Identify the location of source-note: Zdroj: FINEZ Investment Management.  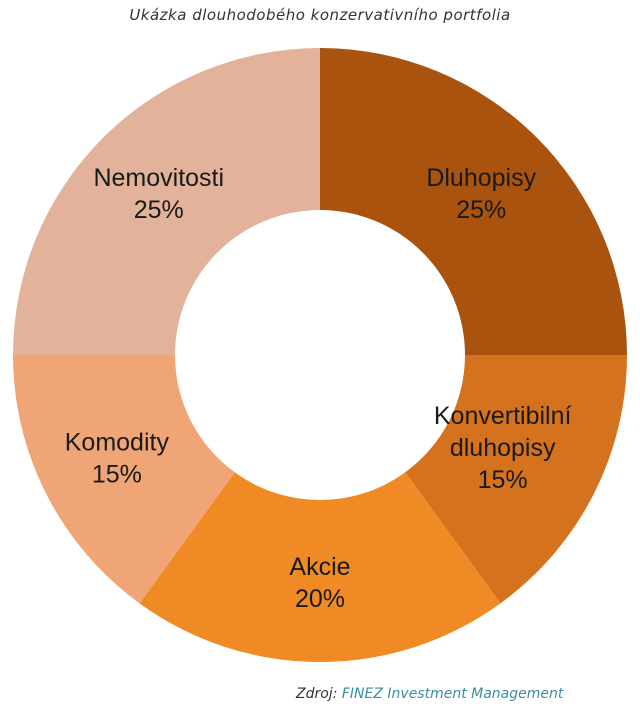
(429, 694).